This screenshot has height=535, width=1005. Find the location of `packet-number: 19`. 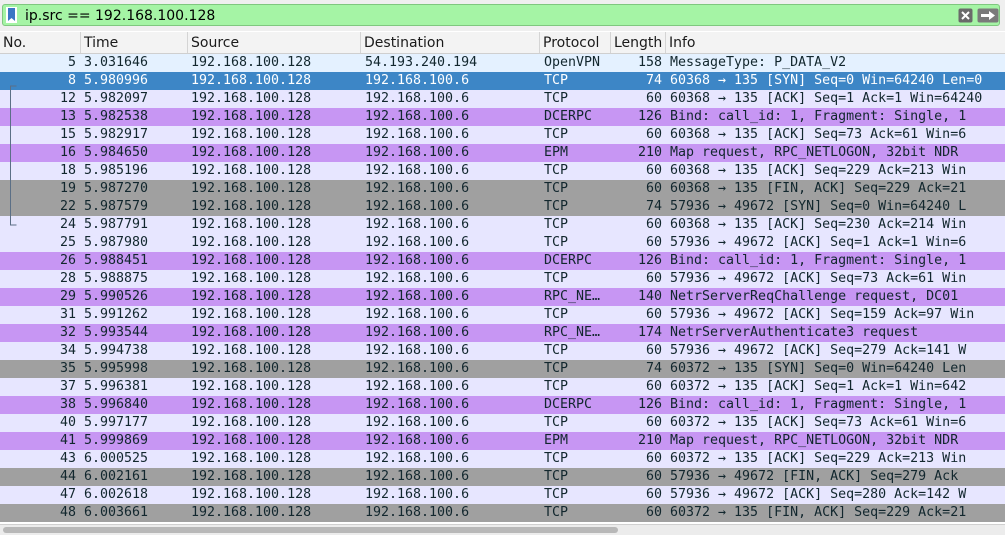

packet-number: 19 is located at coordinates (67, 188).